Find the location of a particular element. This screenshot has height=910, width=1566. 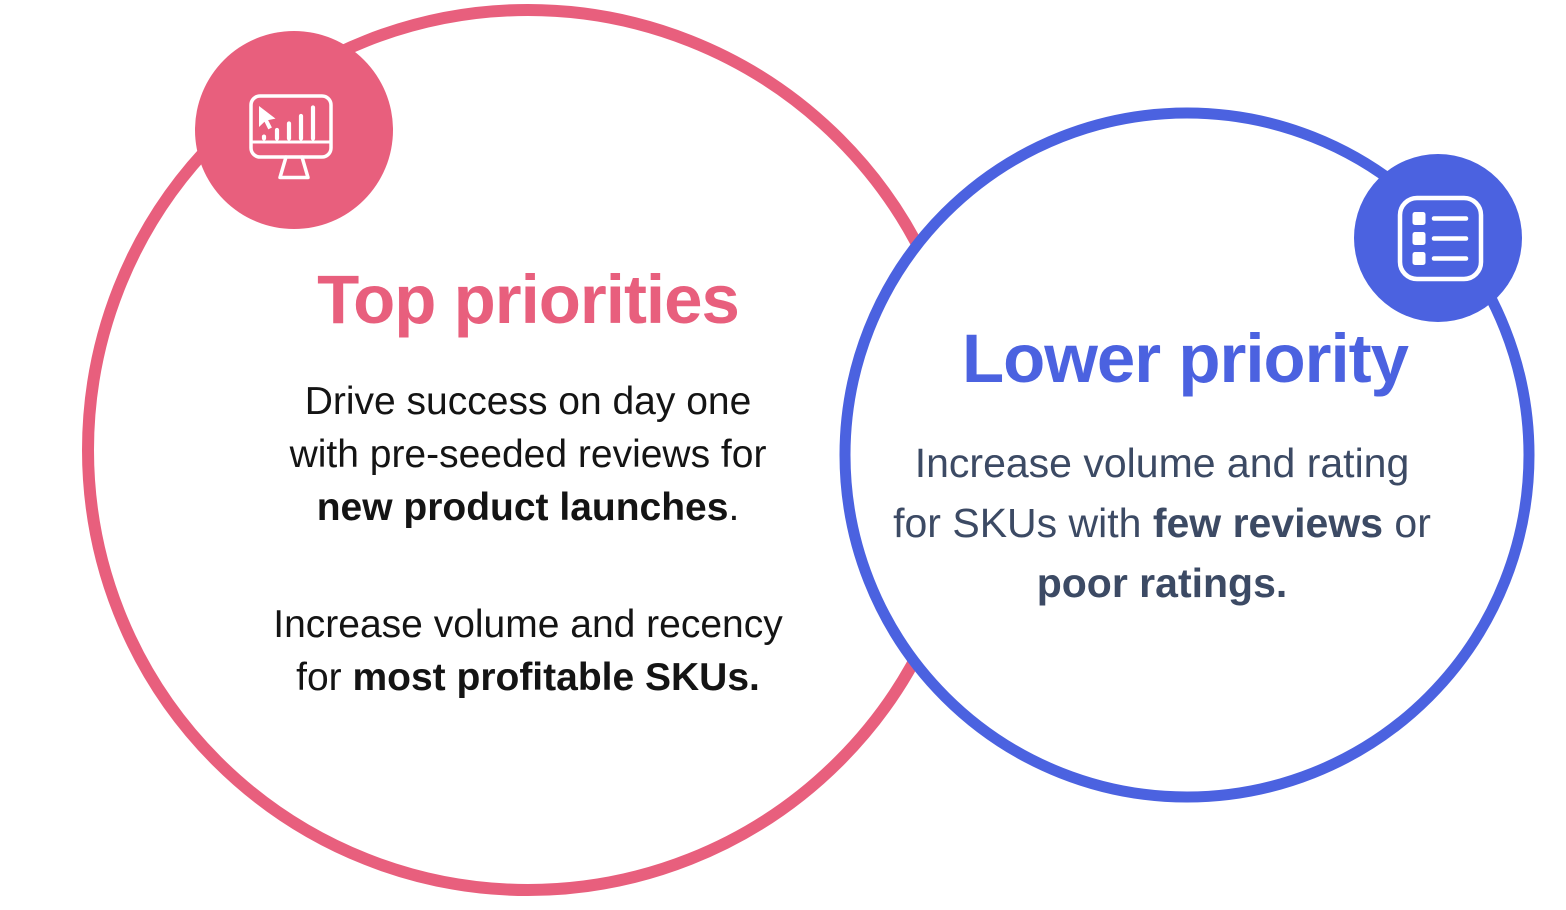

bold-phrase: most profitable SKUs. is located at coordinates (556, 677).